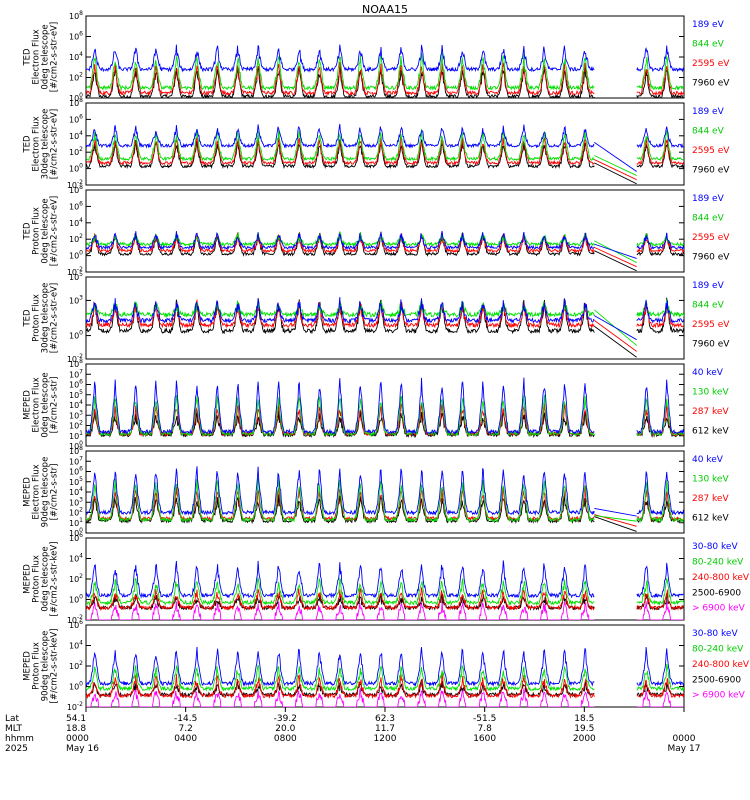  Describe the element at coordinates (46, 666) in the screenshot. I see `y-axis-label-line: 90deg telescope` at that location.